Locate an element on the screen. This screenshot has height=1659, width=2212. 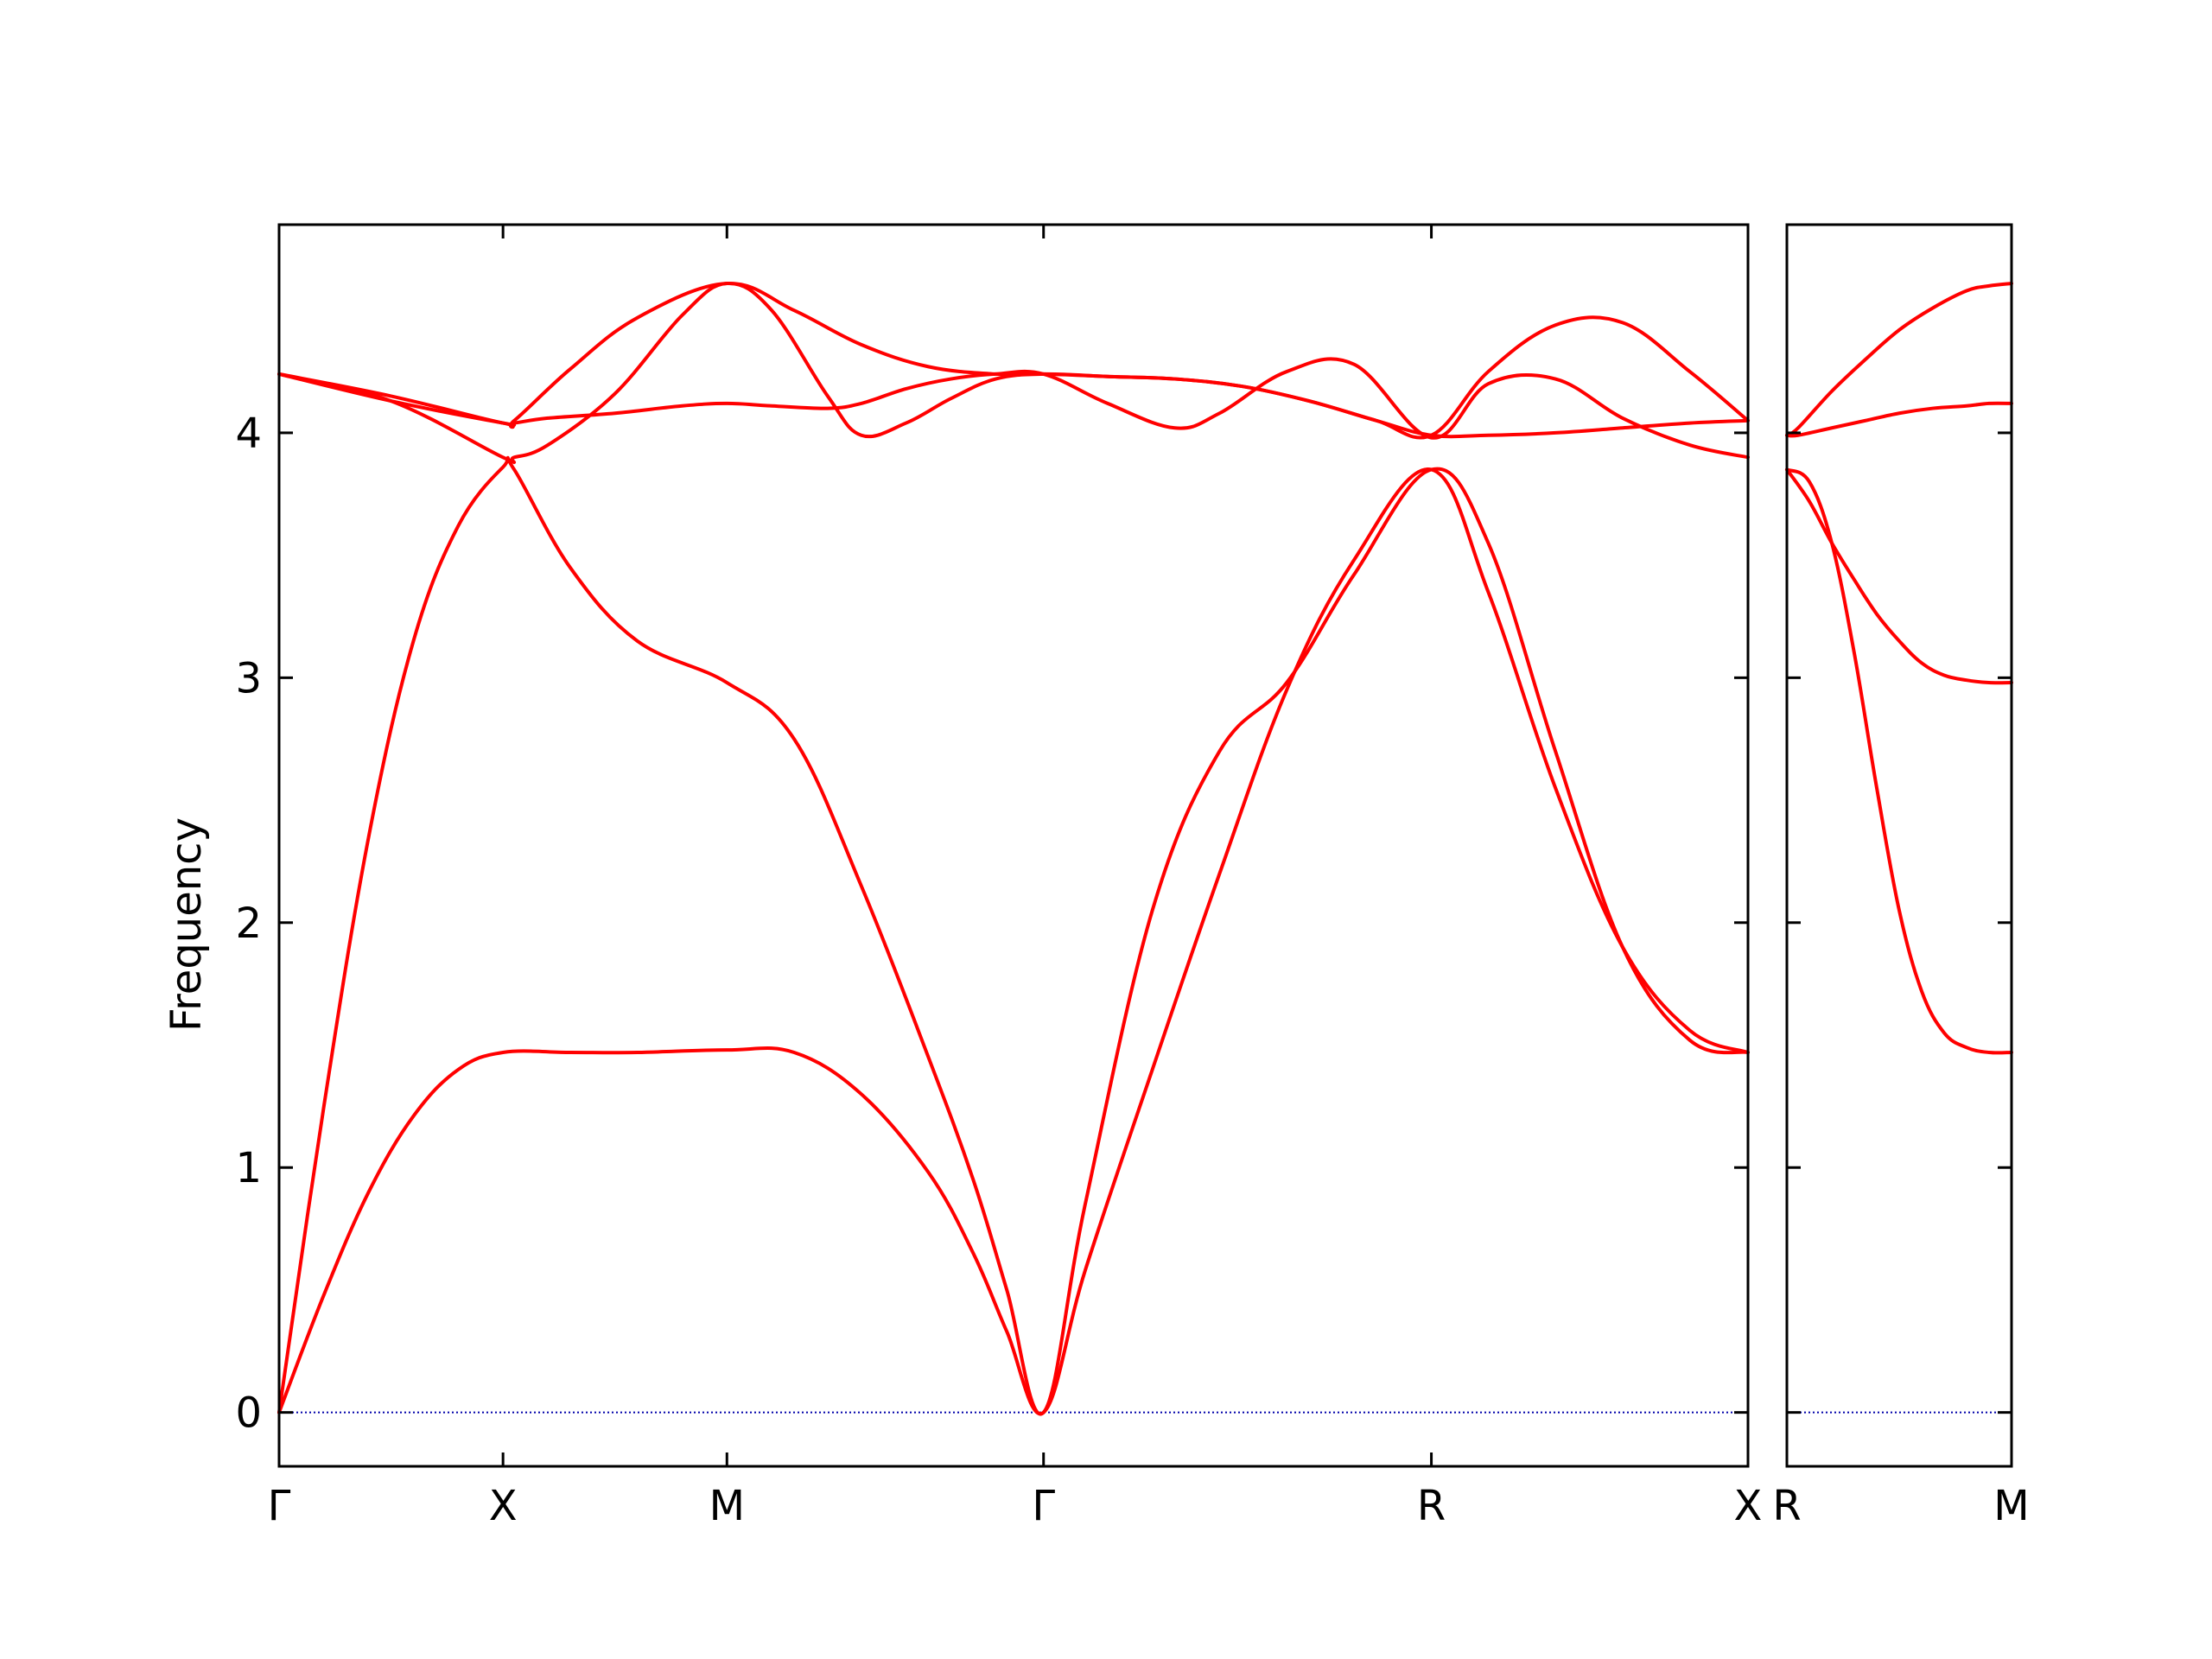
y-tick-label: 1 is located at coordinates (248, 1168).